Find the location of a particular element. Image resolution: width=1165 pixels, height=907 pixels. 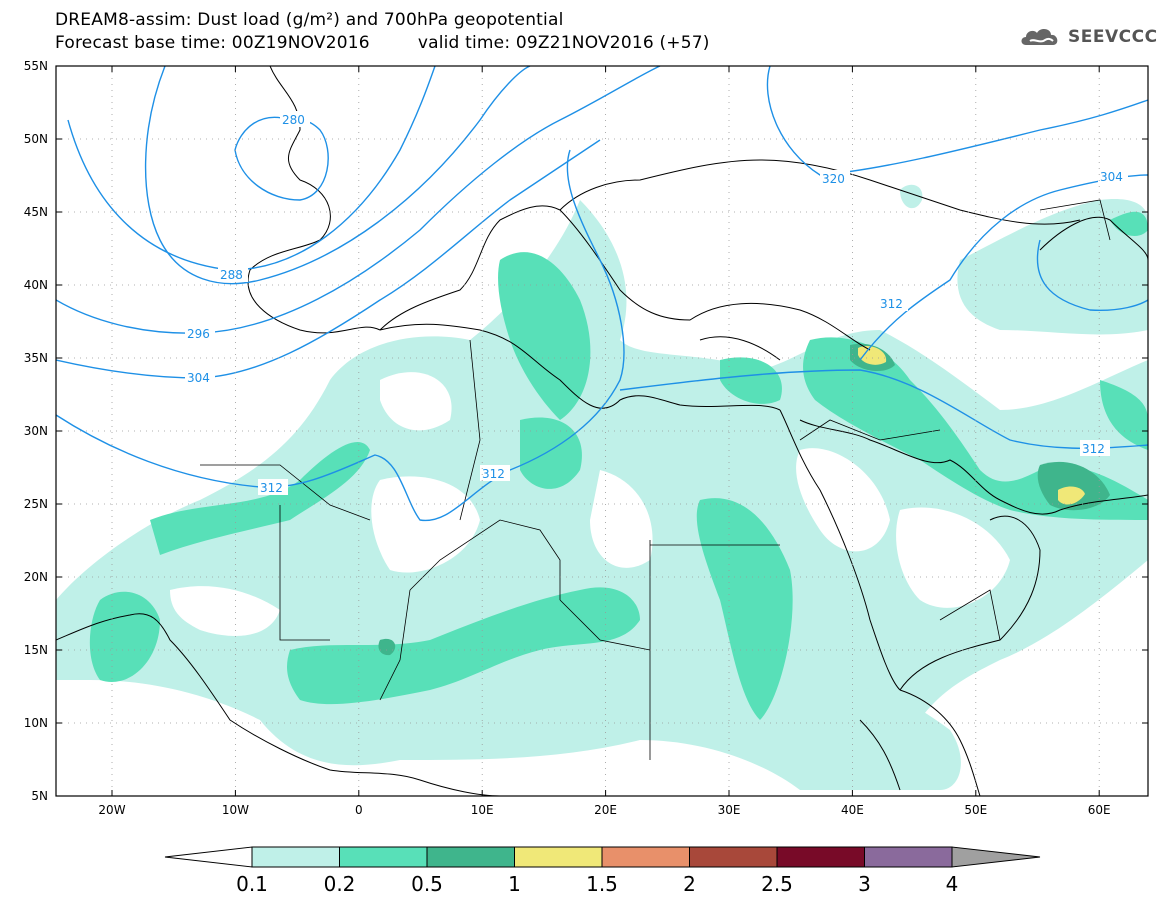

lat-label: 30N is located at coordinates (36, 431).